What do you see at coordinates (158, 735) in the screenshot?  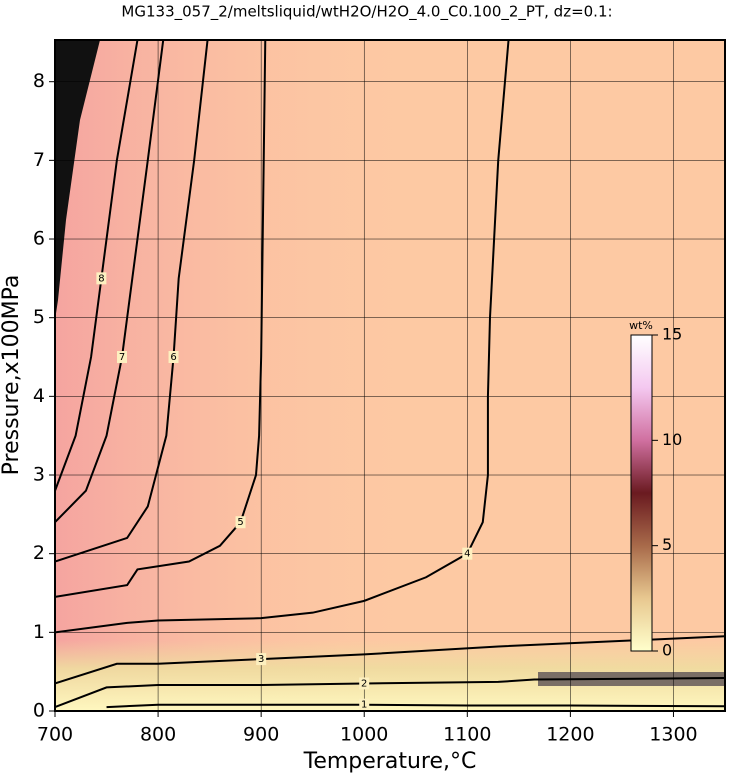 I see `x-tick-label: 800` at bounding box center [158, 735].